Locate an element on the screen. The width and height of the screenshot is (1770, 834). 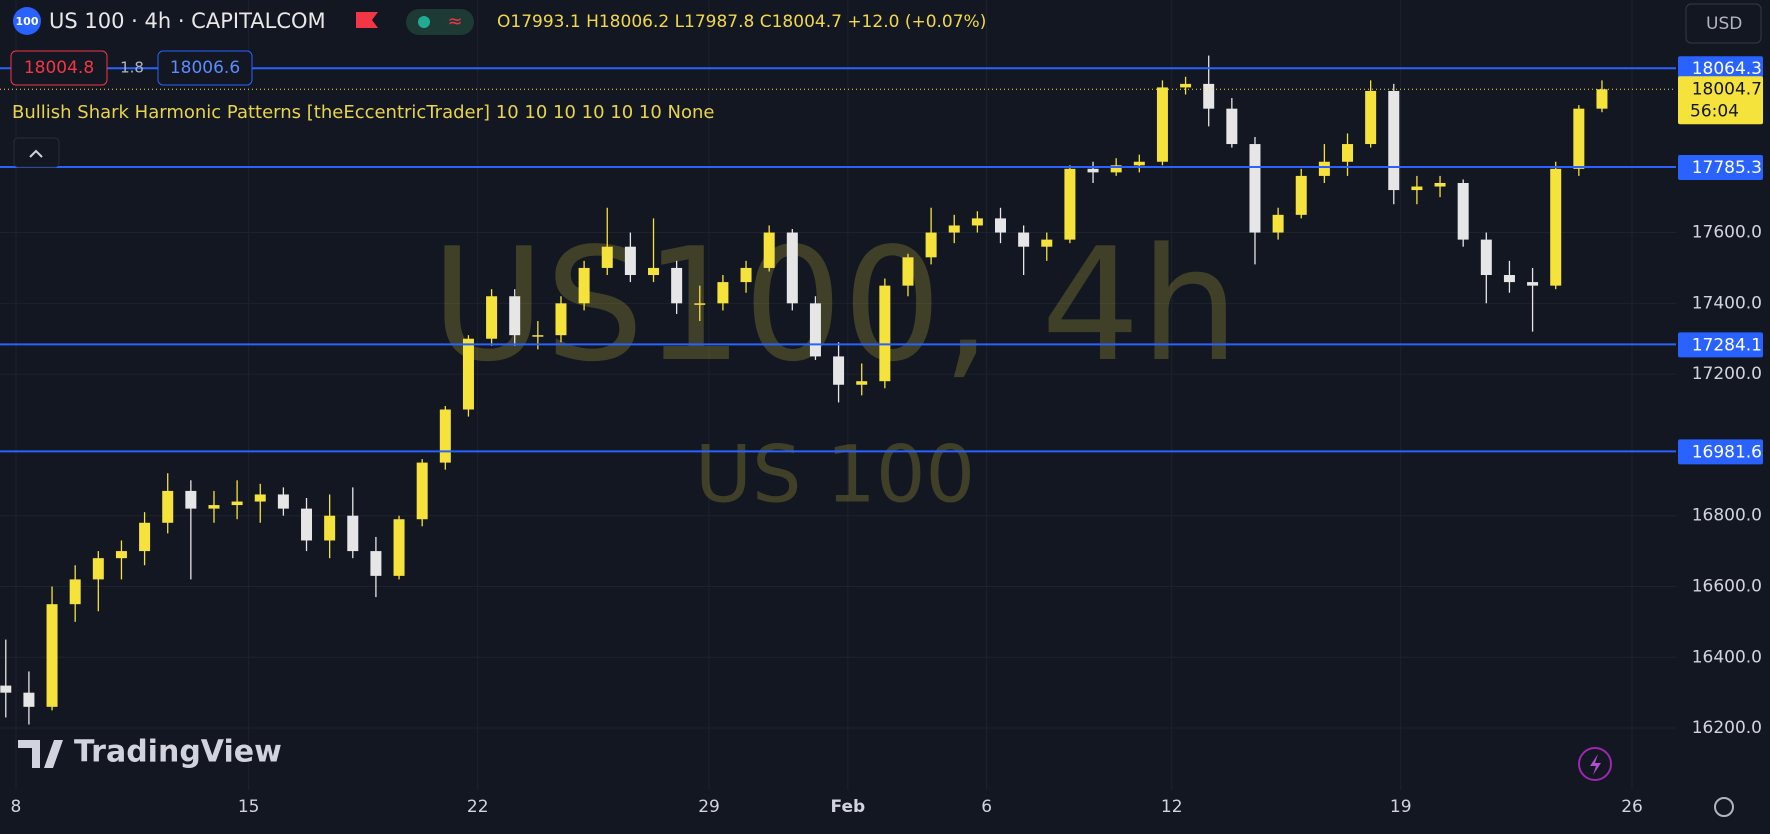
sell-price: 18004.8 is located at coordinates (59, 68).